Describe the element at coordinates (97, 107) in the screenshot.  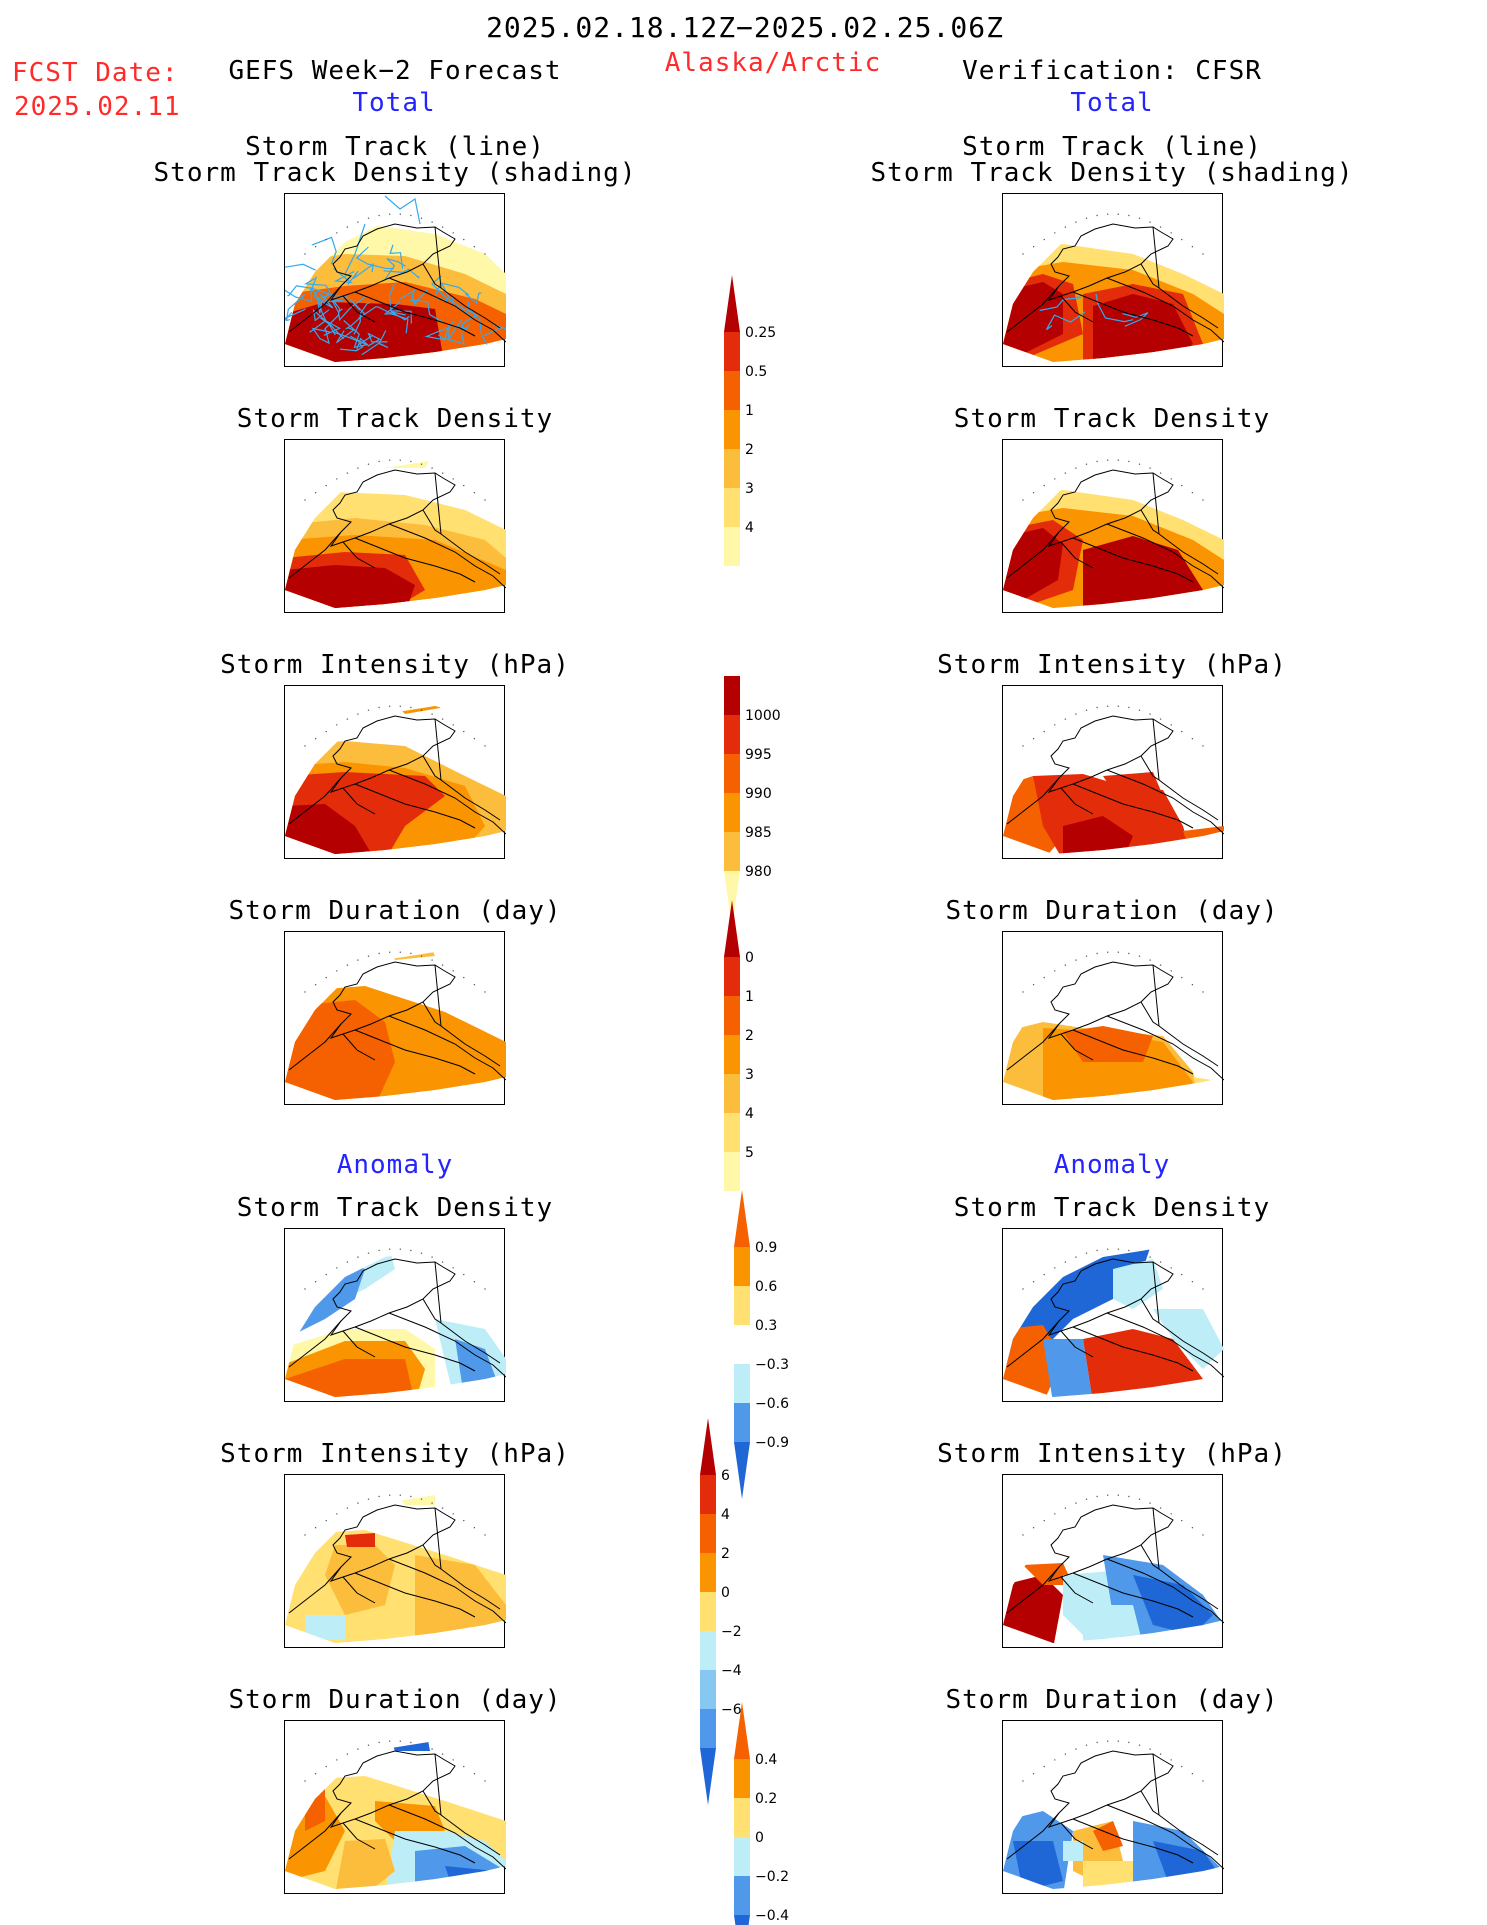
I see `fcst-date-value: 2025.02.11` at that location.